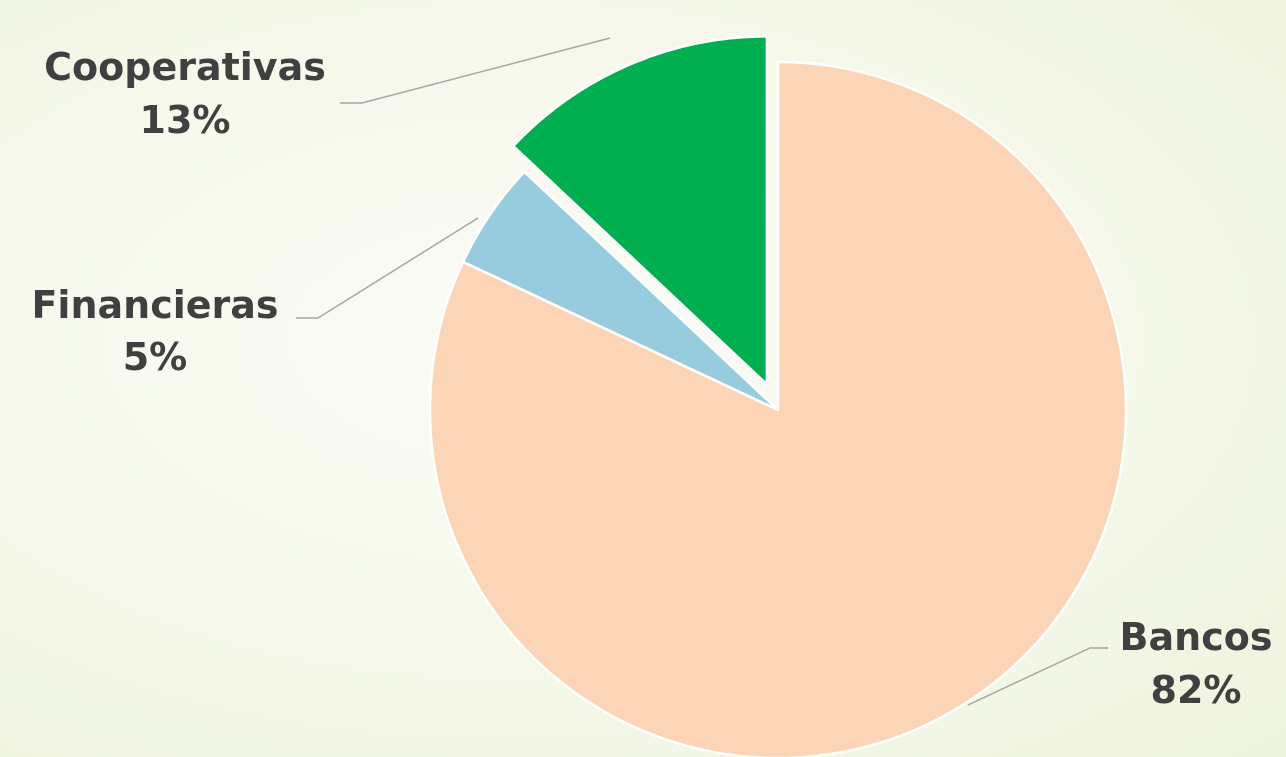  What do you see at coordinates (185, 67) in the screenshot?
I see `category-label-cooperativas: Cooperativas` at bounding box center [185, 67].